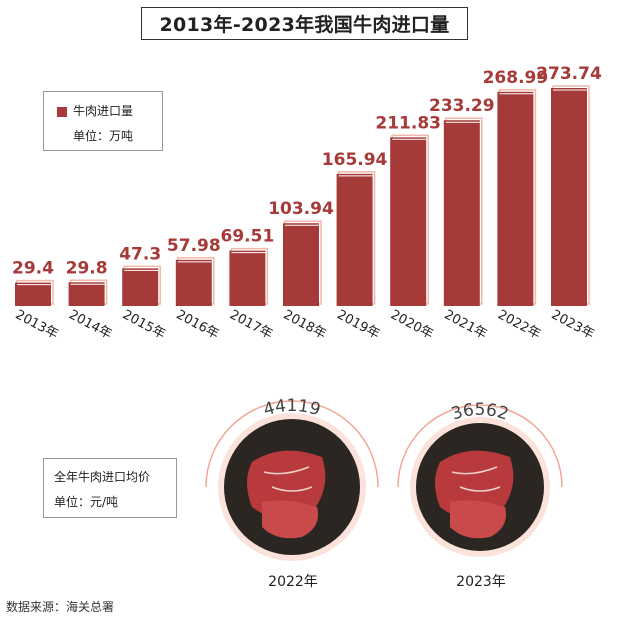  I want to click on value-label: 165.94, so click(355, 160).